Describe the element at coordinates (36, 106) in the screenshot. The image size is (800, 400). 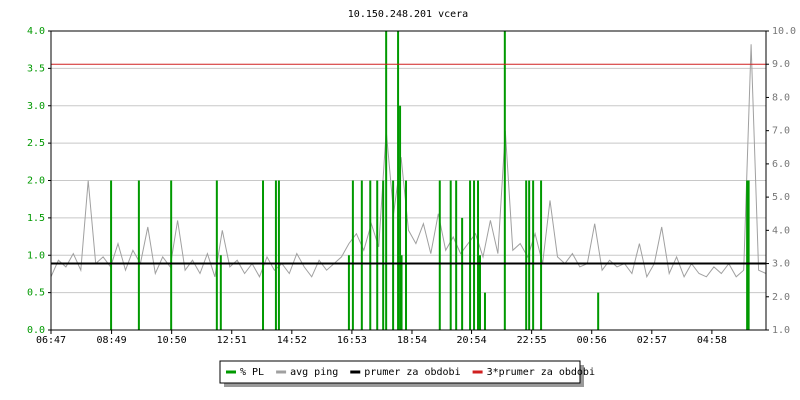
I see `y-tick-label: 3.0` at that location.